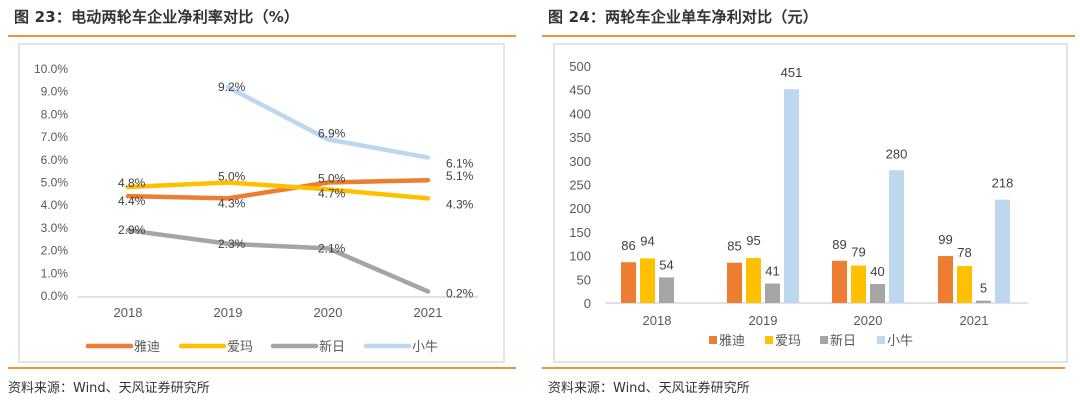 The height and width of the screenshot is (409, 1080). Describe the element at coordinates (983, 288) in the screenshot. I see `bar-data-label: 5` at that location.